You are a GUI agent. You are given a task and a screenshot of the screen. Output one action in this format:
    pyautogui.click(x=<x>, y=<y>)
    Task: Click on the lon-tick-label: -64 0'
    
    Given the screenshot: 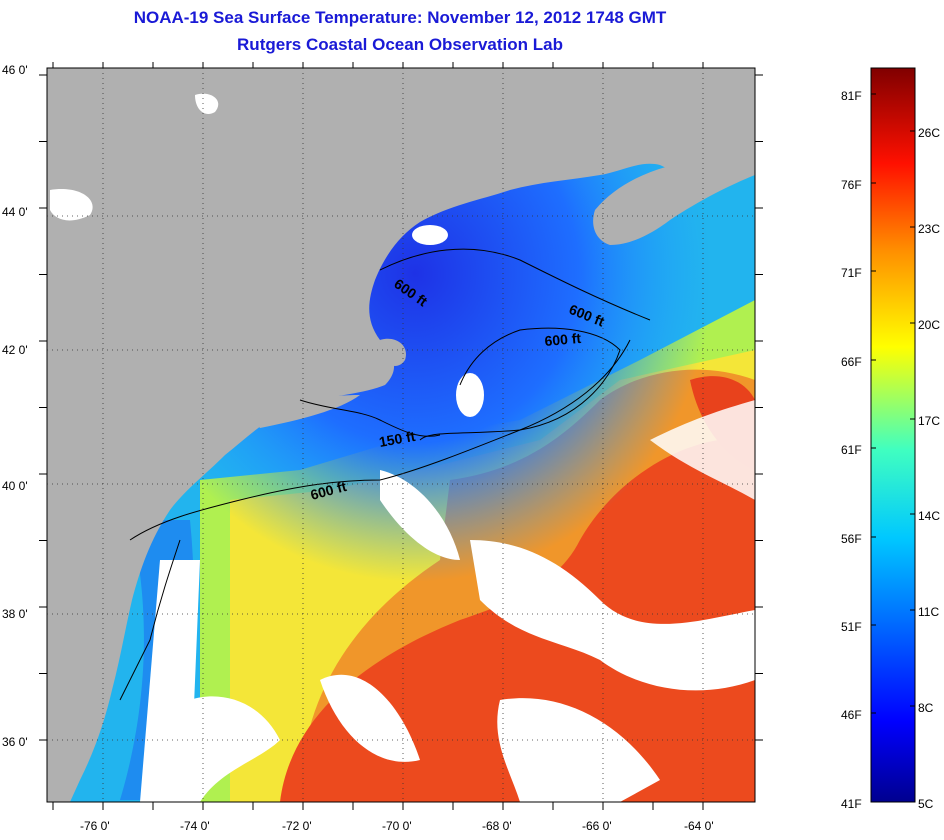 What is the action you would take?
    pyautogui.click(x=699, y=826)
    